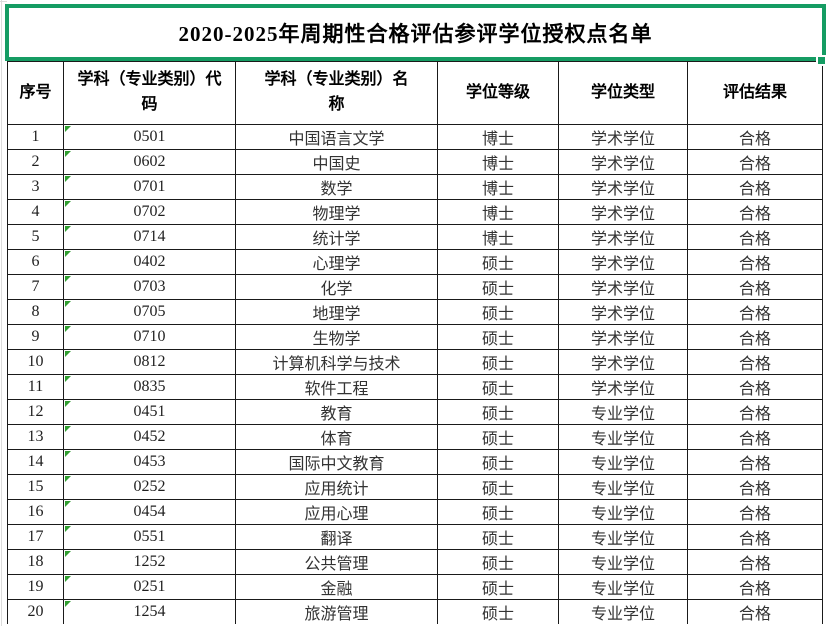 This screenshot has width=828, height=626. Describe the element at coordinates (149, 337) in the screenshot. I see `cell-subject-code: 0710` at that location.